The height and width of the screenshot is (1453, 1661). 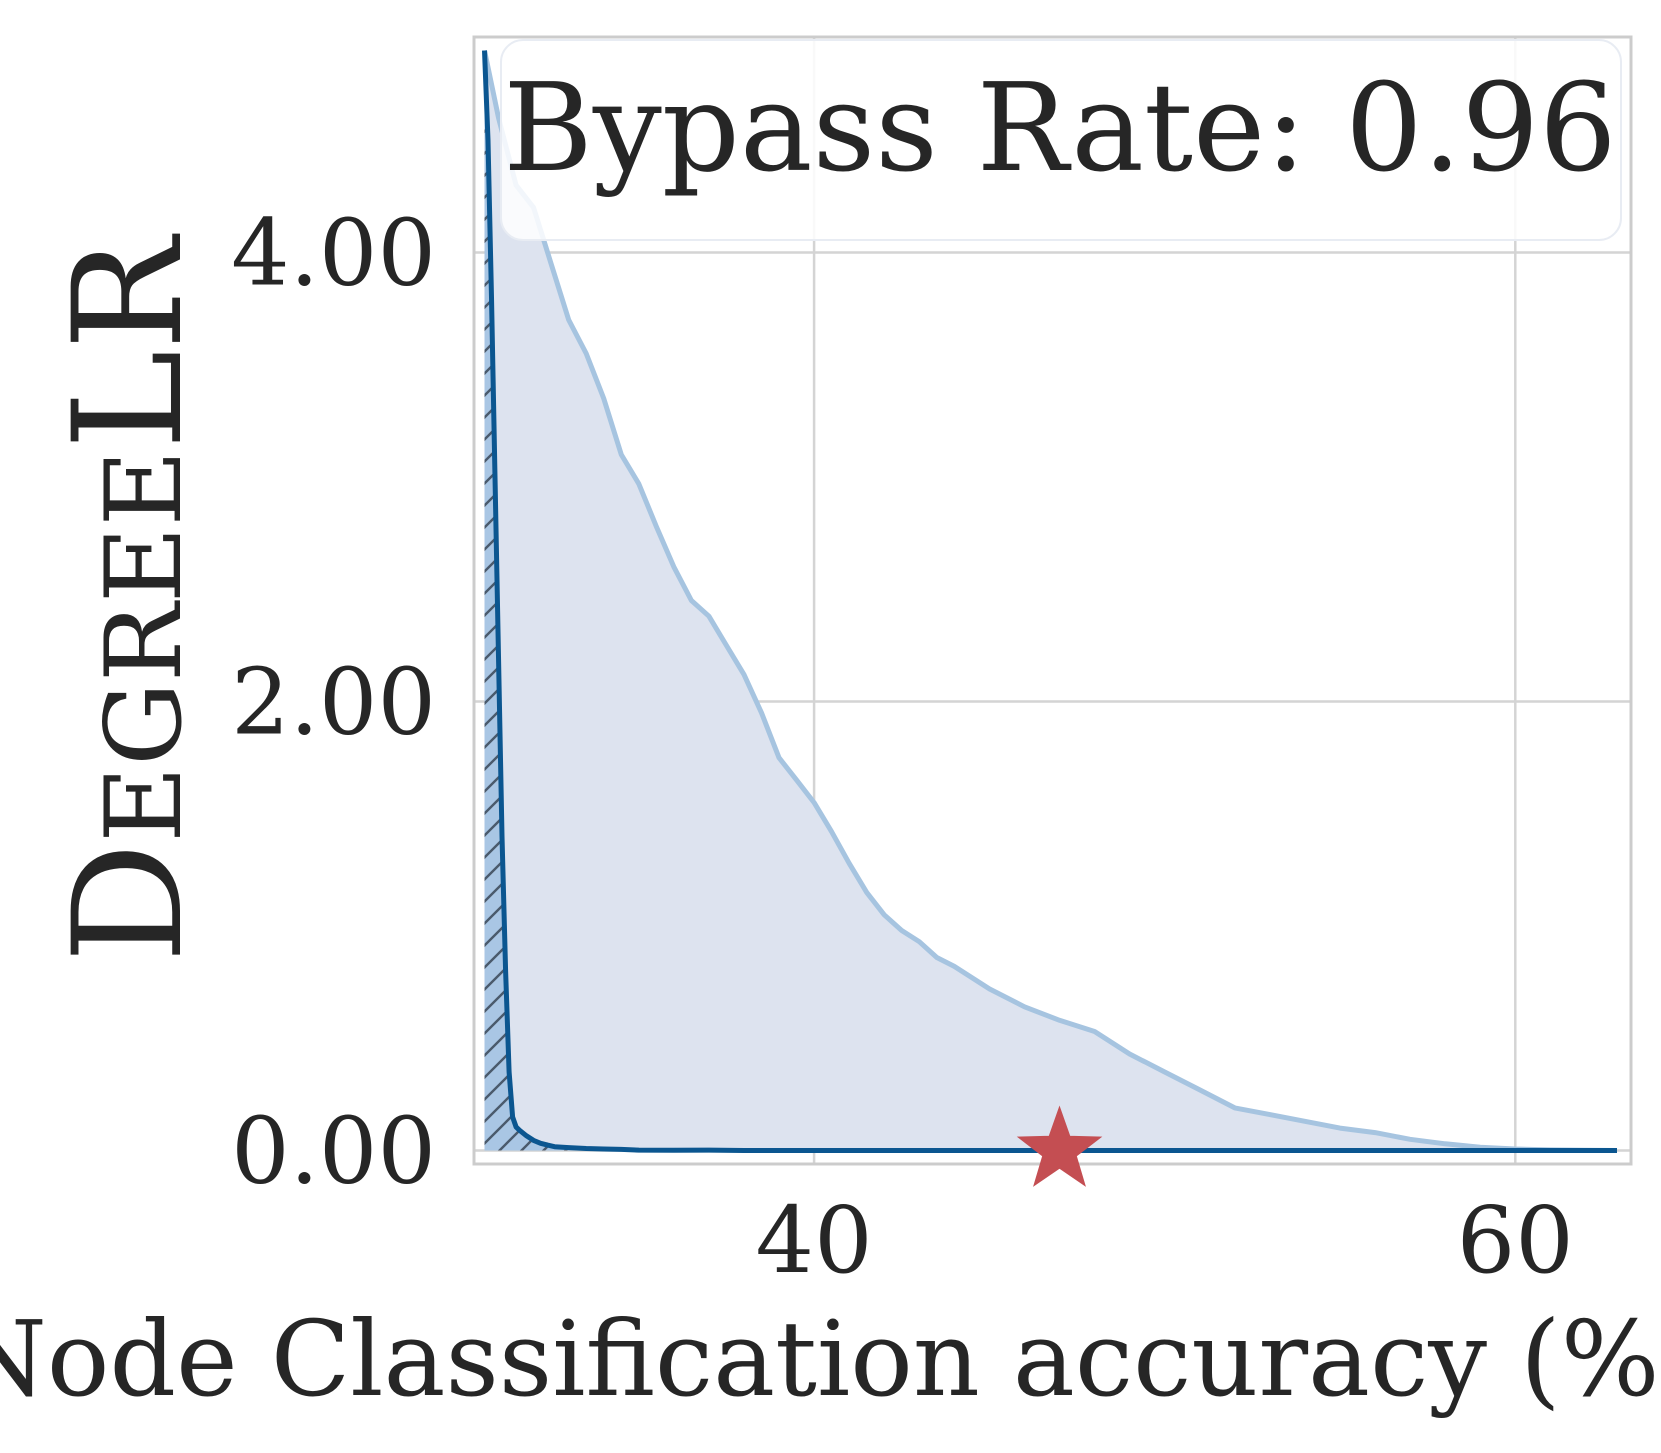 I want to click on star-marker, so click(x=1059, y=1146).